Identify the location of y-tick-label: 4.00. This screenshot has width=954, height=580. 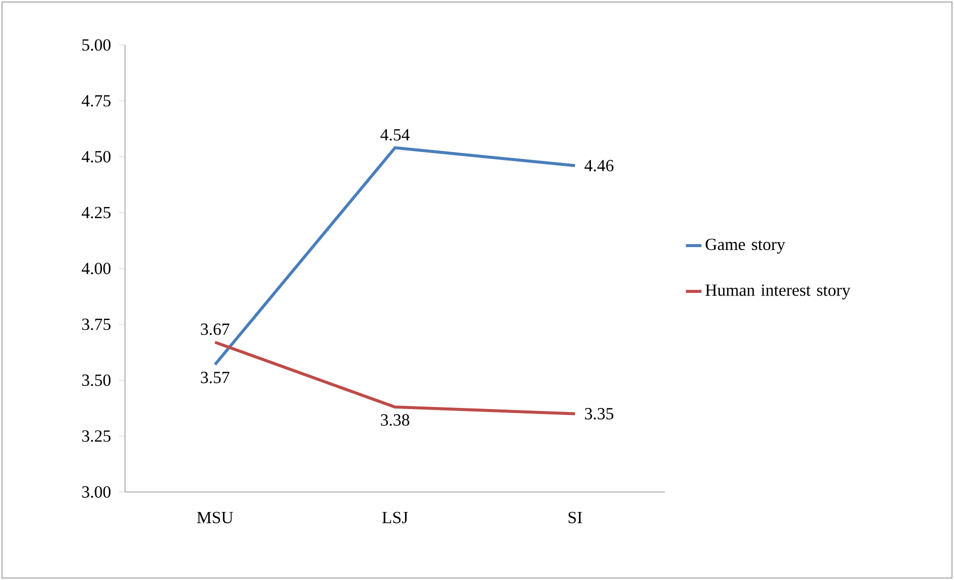
(96, 268).